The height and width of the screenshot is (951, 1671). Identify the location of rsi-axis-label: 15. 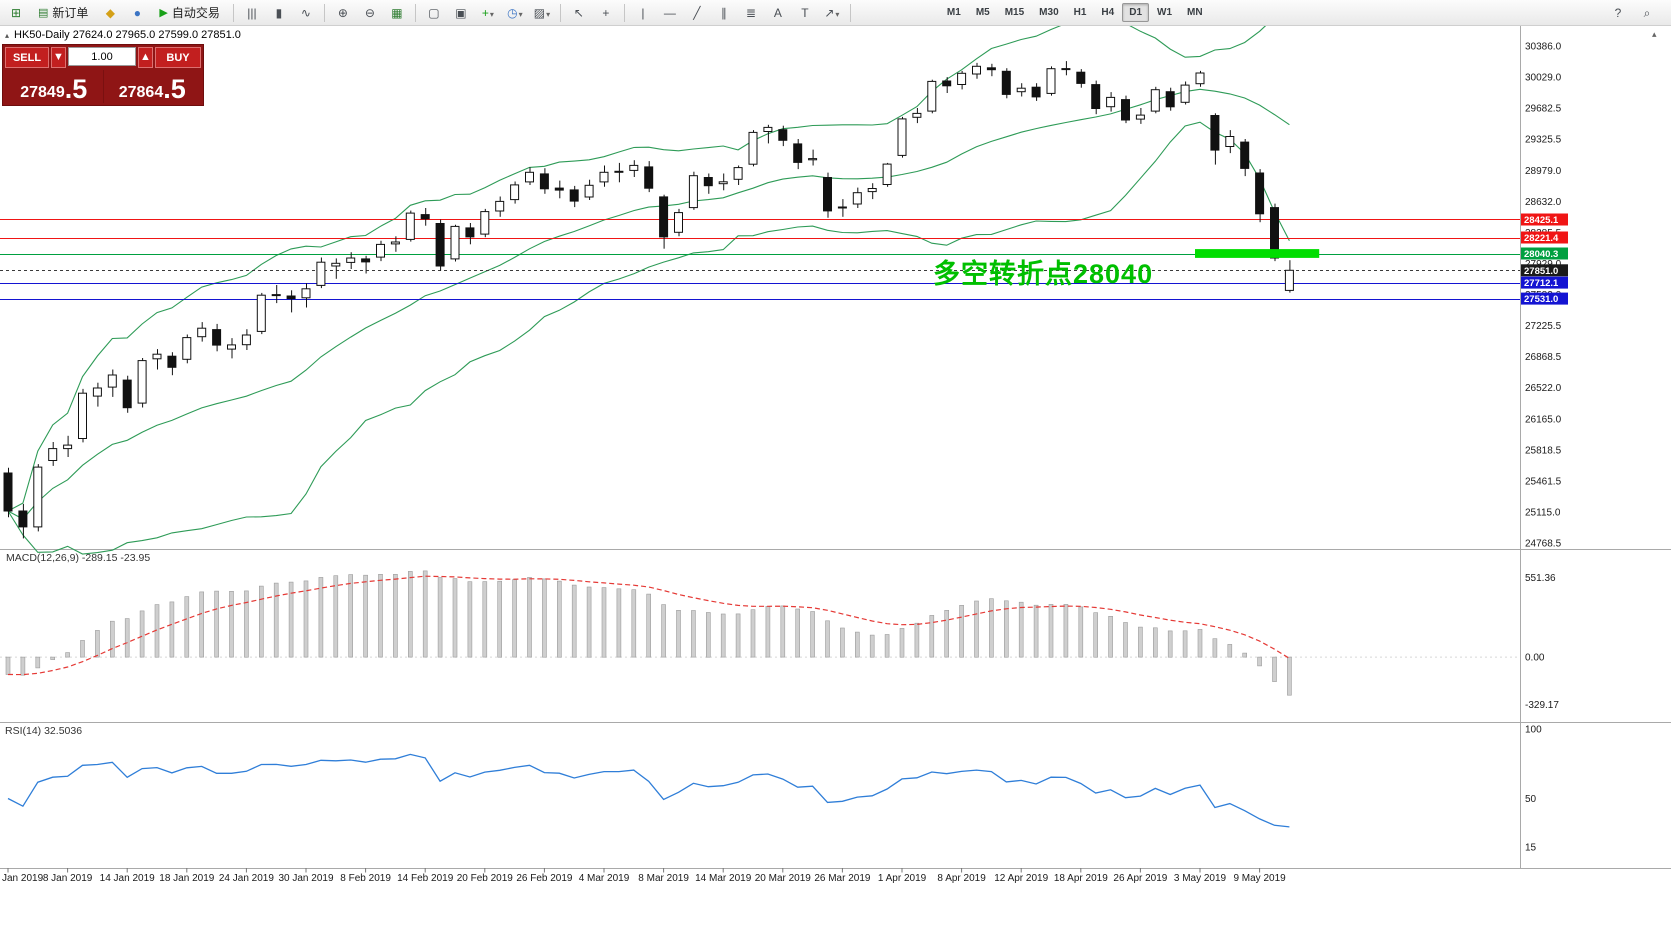
(1531, 848).